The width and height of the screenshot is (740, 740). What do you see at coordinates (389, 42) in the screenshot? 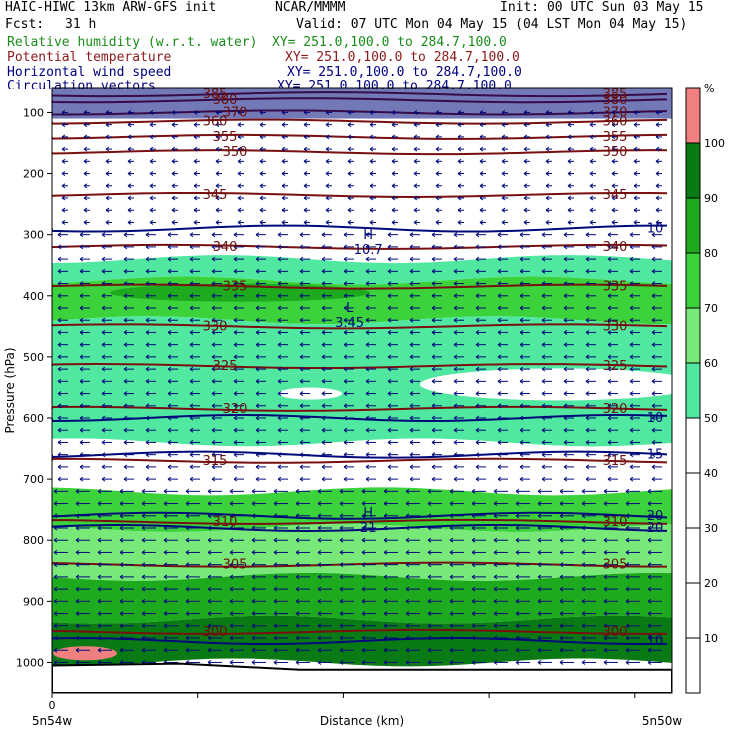
I see `field-rh-xy: XY= 251.0,100.0 to 284.7,100.0` at bounding box center [389, 42].